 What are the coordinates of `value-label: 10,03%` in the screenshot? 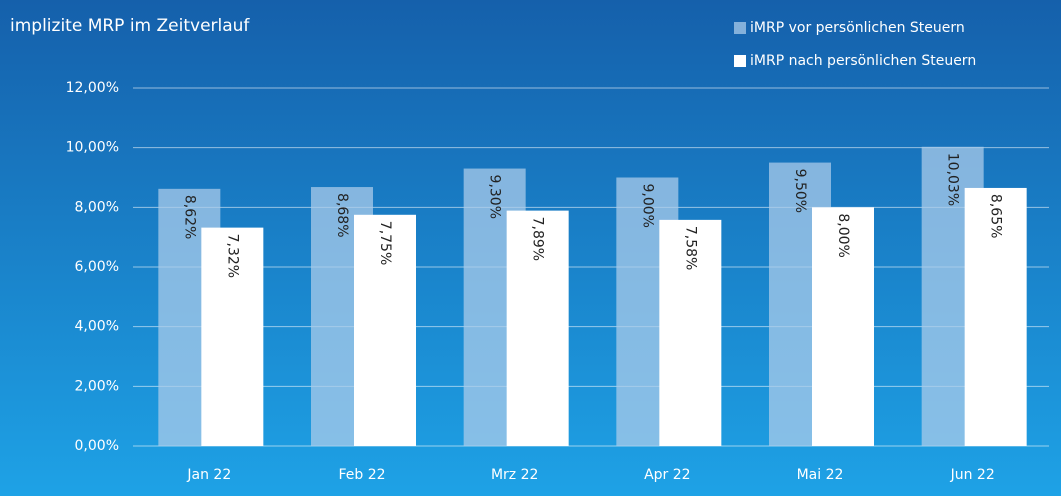 It's located at (953, 179).